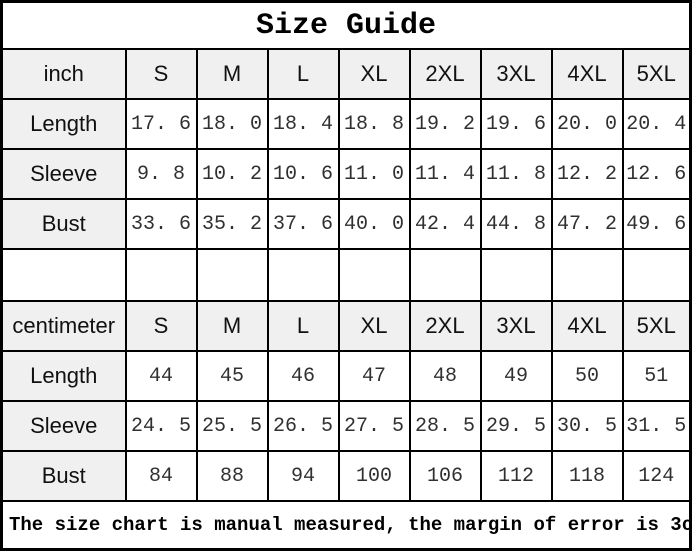 This screenshot has height=551, width=692. I want to click on cm-bust-row: Bust 84 88 94 100 106 112 118 124, so click(346, 476).